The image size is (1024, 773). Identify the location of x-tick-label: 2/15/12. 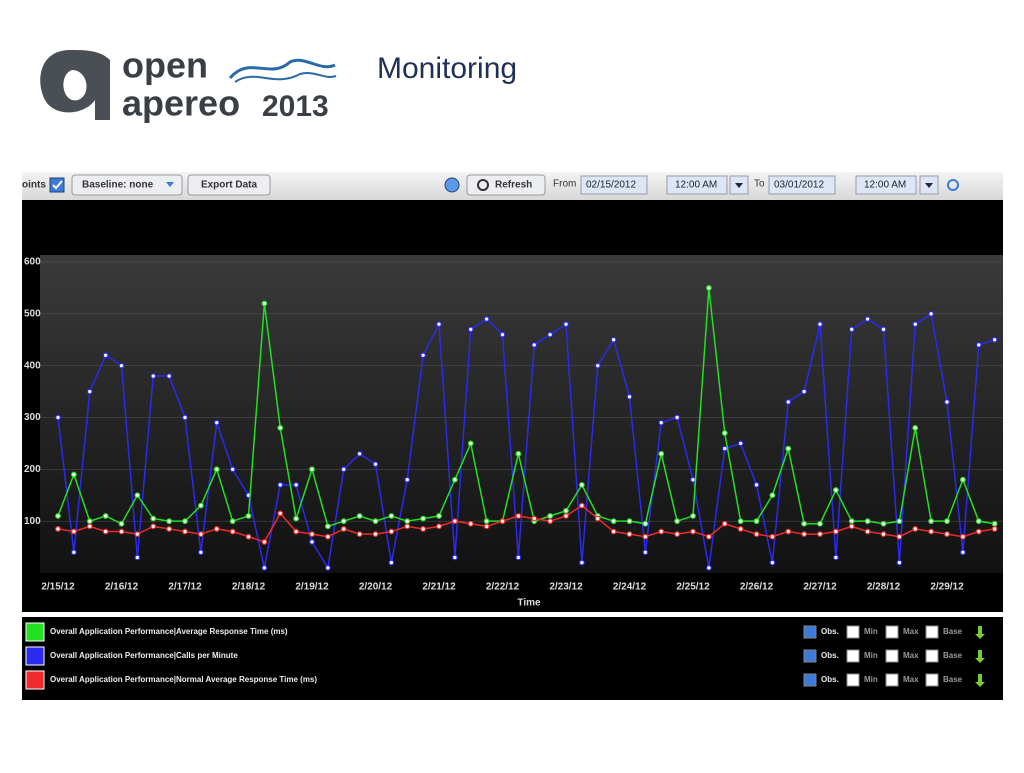
(58, 587).